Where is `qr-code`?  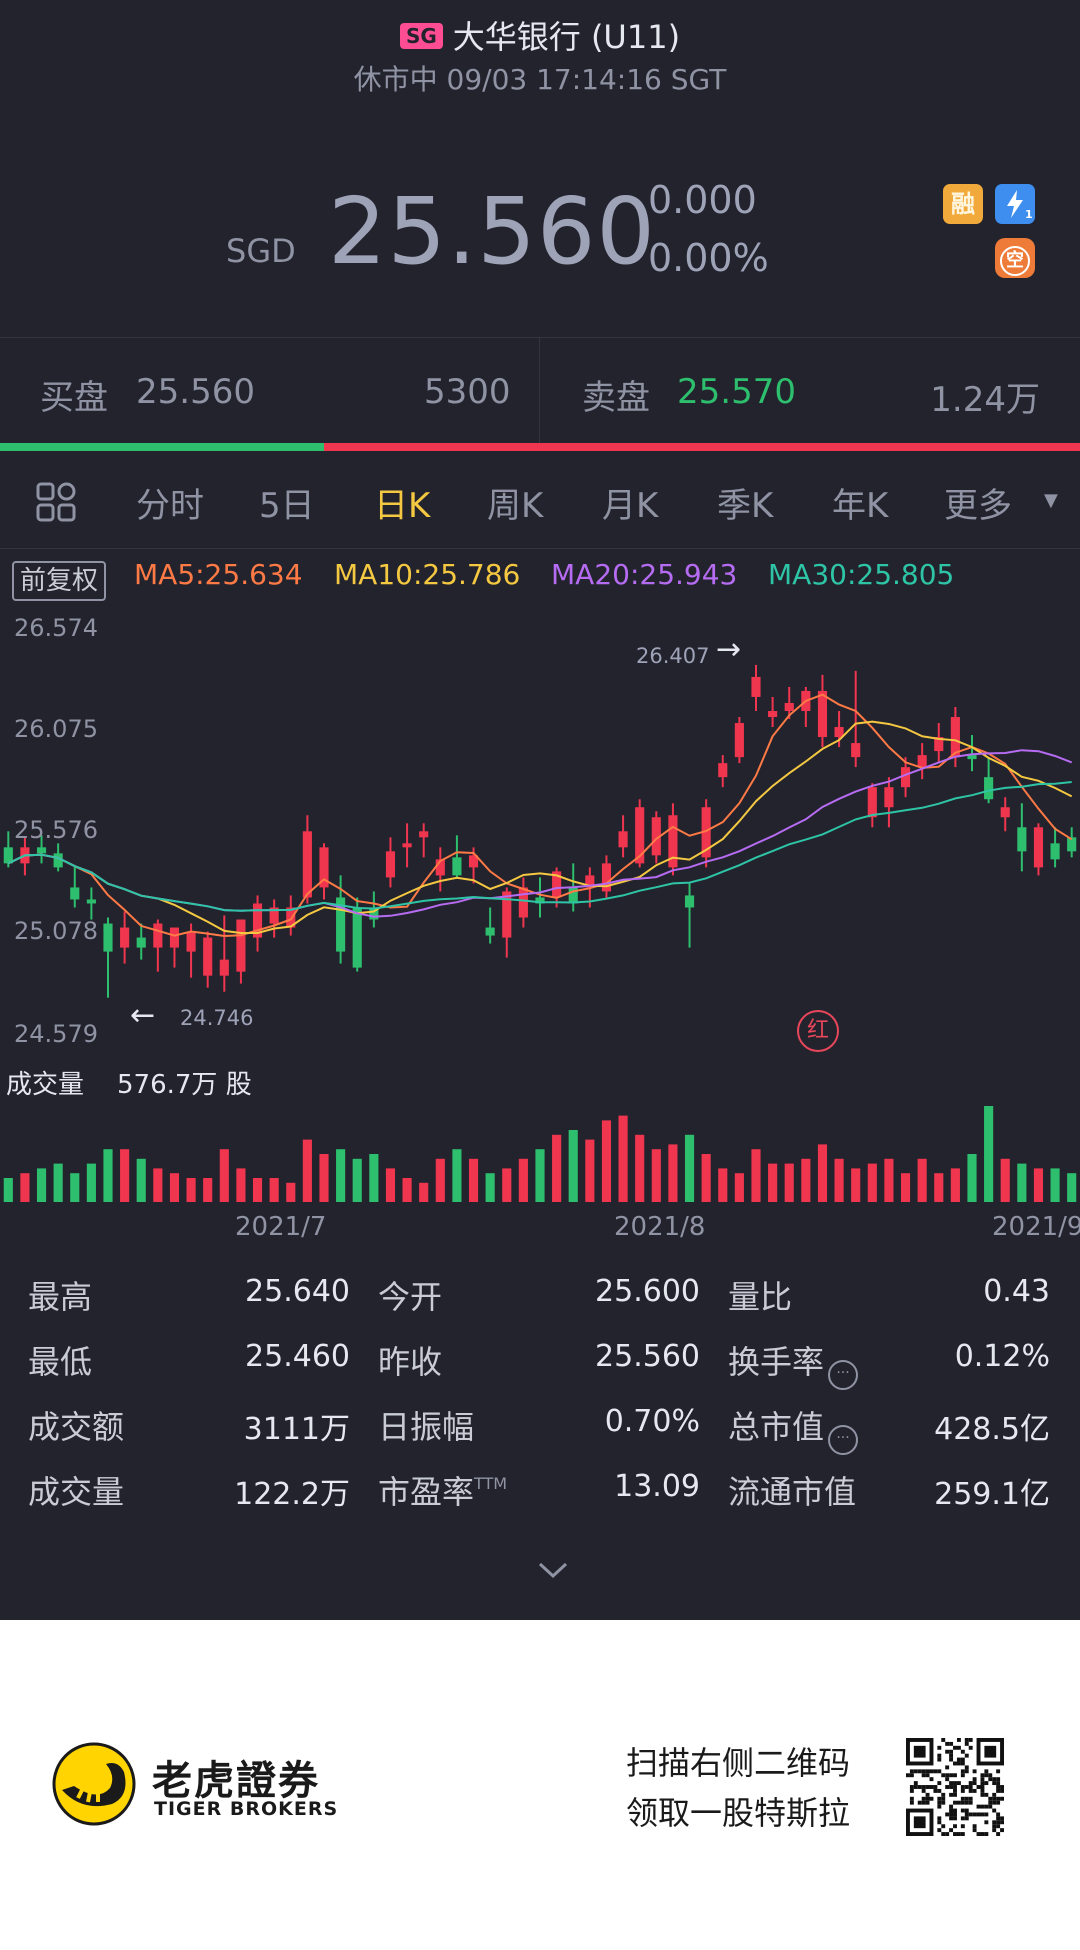
qr-code is located at coordinates (955, 1787).